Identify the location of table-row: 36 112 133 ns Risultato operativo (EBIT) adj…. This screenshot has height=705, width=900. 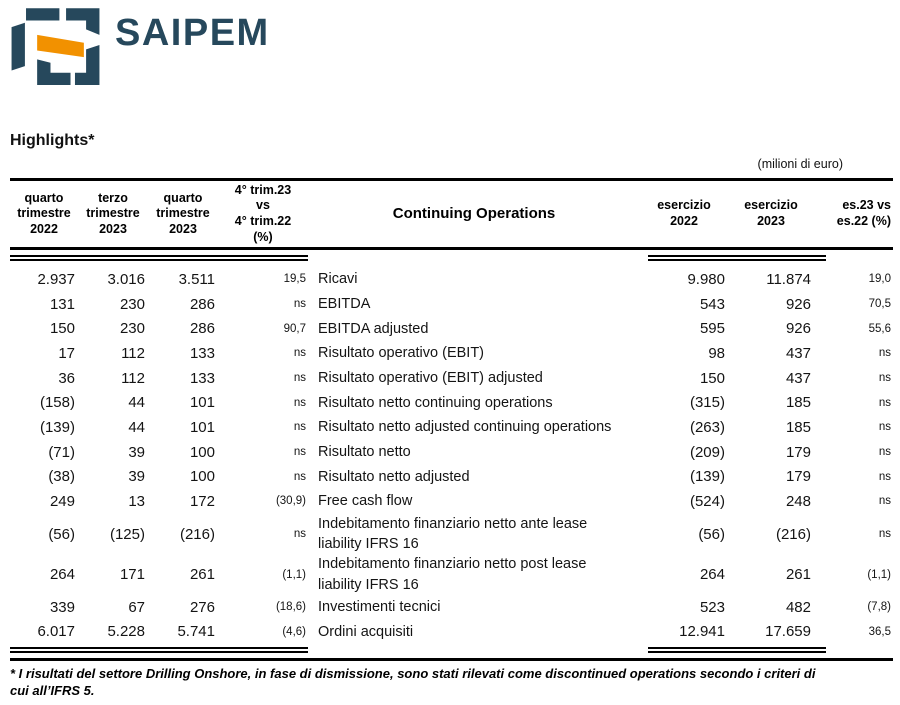
(451, 378).